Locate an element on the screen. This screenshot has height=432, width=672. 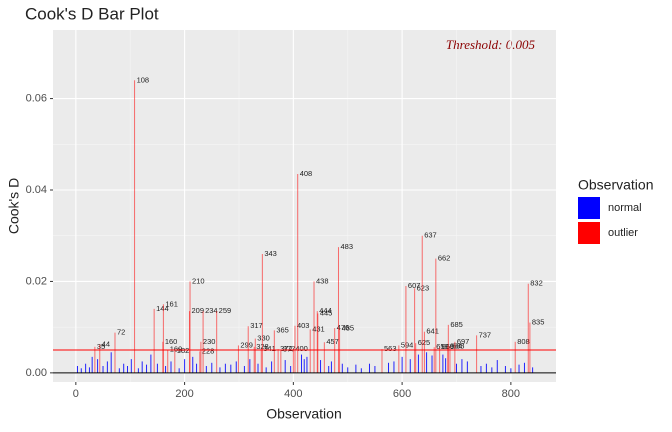
outlier-label: 160 is located at coordinates (171, 341).